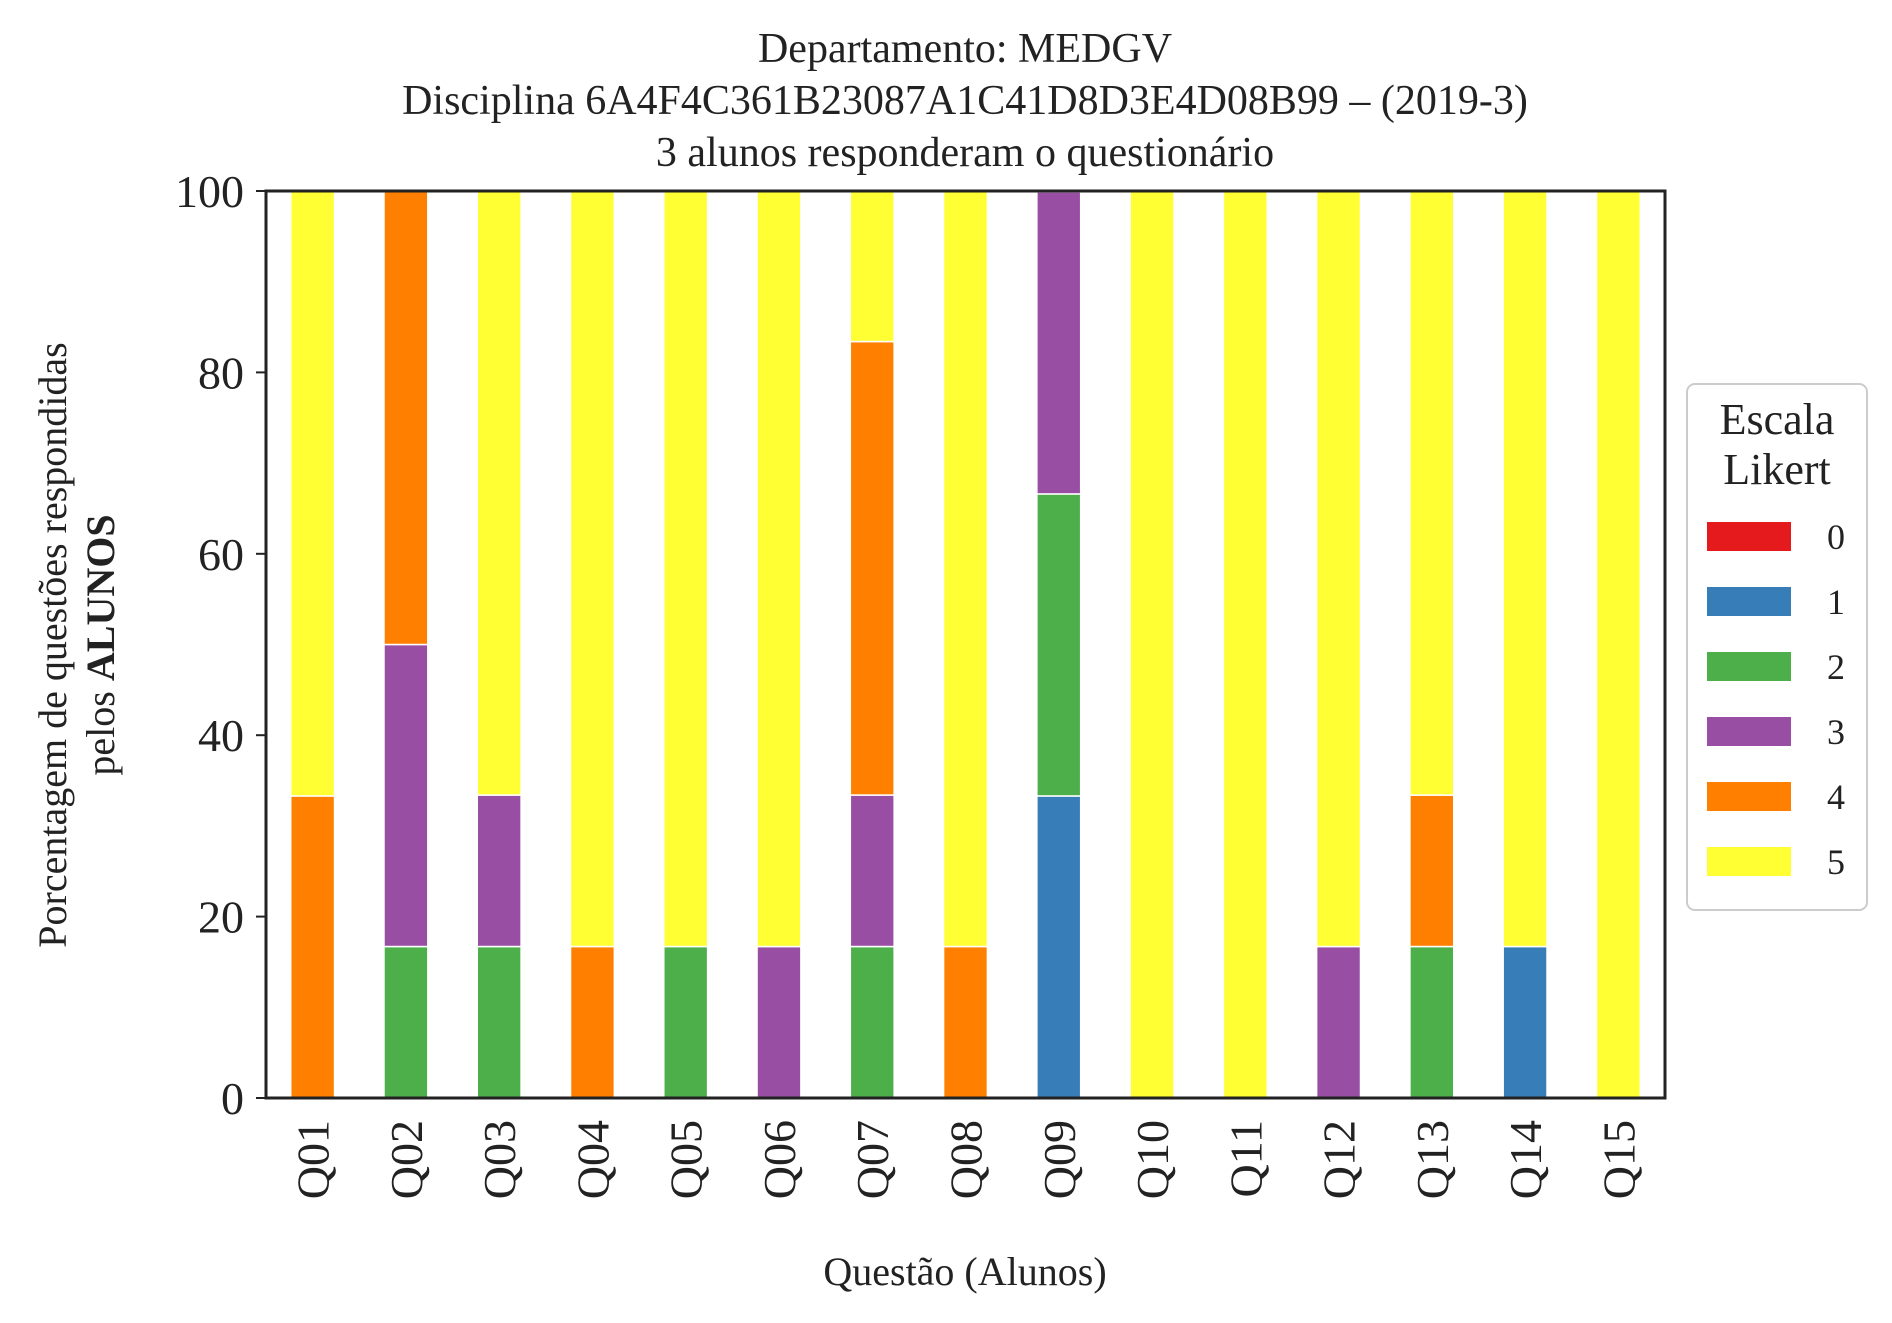 The image size is (1892, 1323). I want to click on x-tick-label-q10: Q10, so click(1152, 1159).